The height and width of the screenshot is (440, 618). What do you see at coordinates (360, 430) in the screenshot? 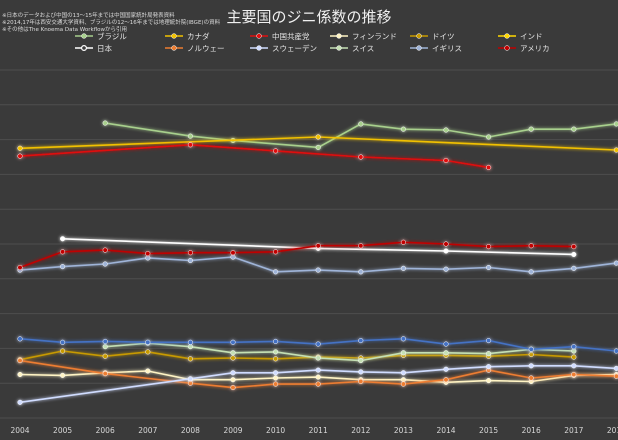
I see `x-tick-label: 2012` at bounding box center [360, 430].